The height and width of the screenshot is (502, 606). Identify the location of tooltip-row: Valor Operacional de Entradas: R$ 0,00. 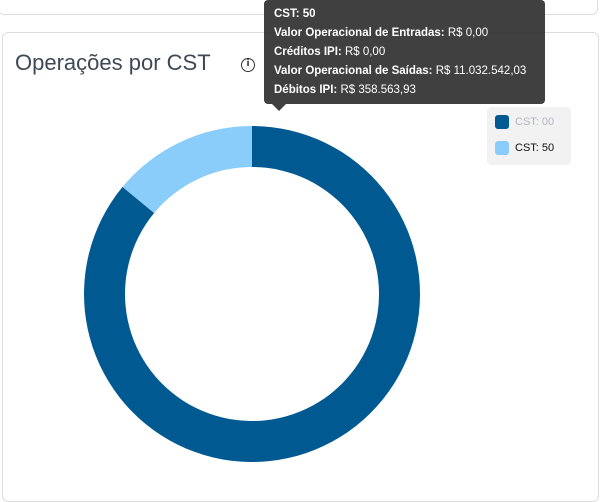
(381, 33).